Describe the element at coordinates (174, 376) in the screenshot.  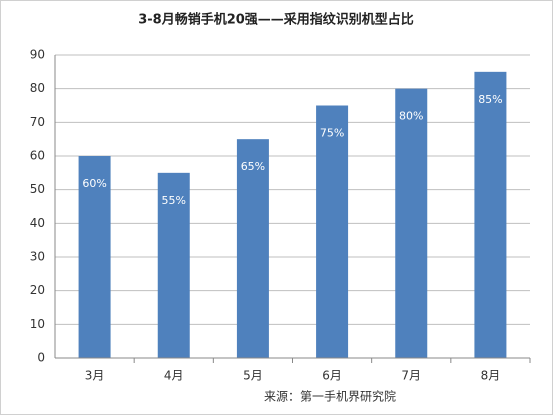
I see `x-tick-label: 4月` at that location.